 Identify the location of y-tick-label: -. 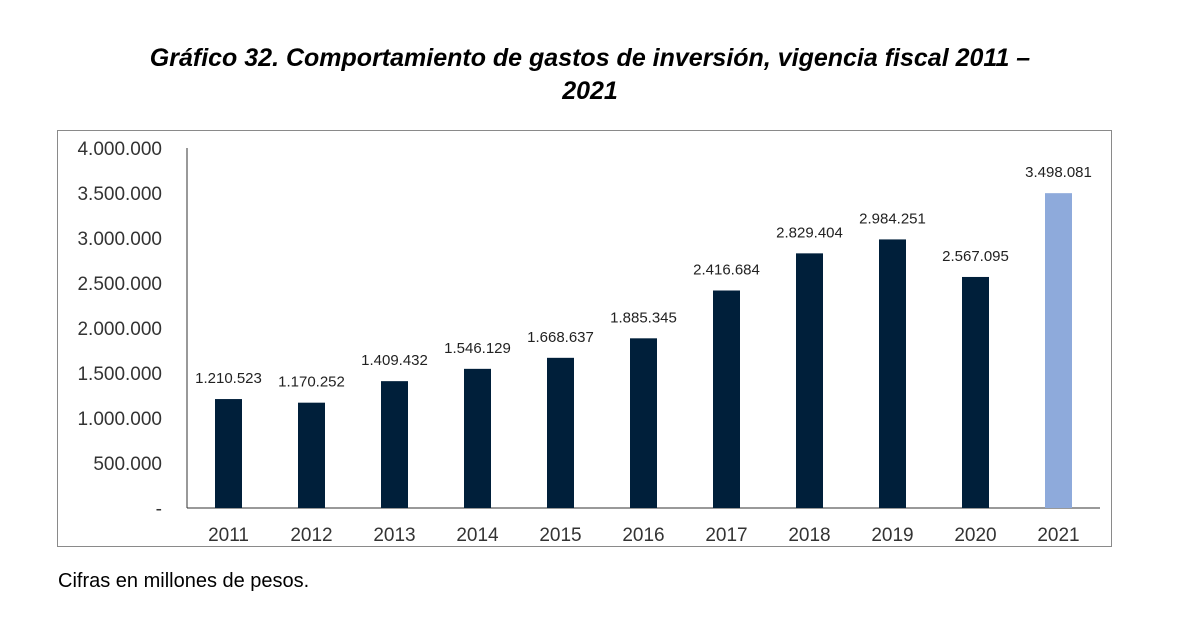
(159, 509).